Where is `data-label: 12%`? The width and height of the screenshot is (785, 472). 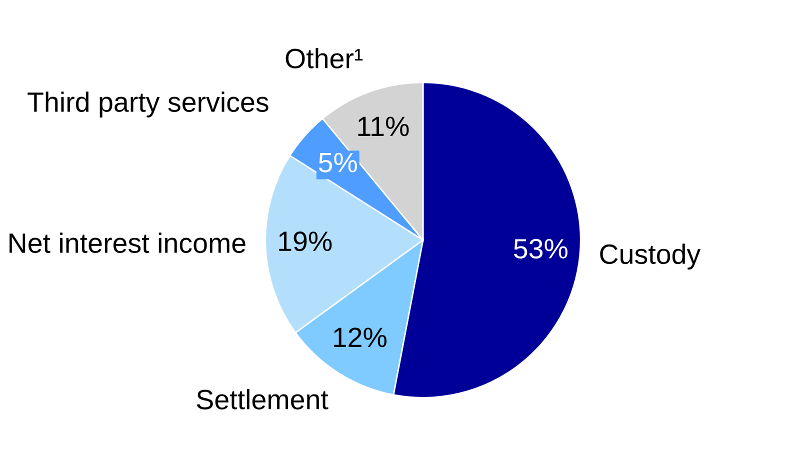
data-label: 12% is located at coordinates (360, 338).